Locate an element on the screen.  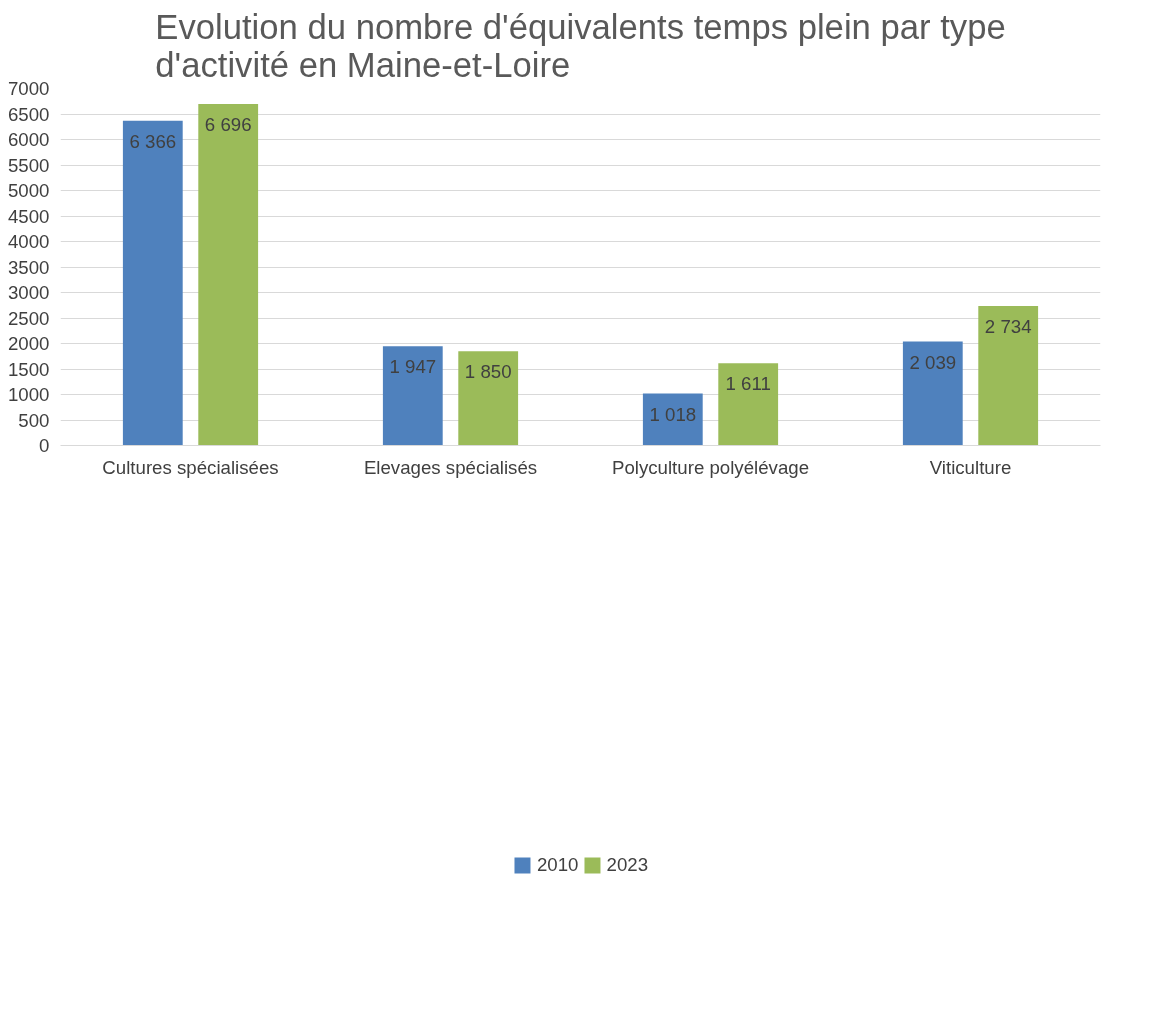
y-tick-label: 4500 is located at coordinates (29, 216).